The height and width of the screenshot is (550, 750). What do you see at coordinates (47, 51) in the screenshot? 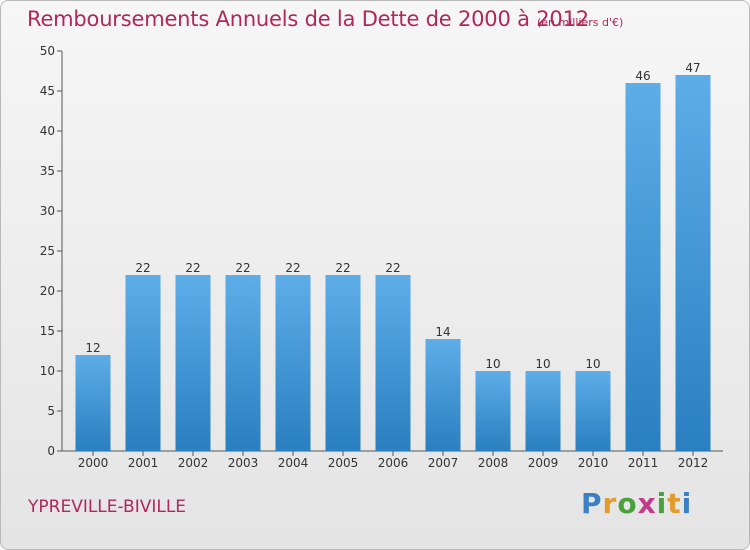
I see `y-tick-label: 50` at bounding box center [47, 51].